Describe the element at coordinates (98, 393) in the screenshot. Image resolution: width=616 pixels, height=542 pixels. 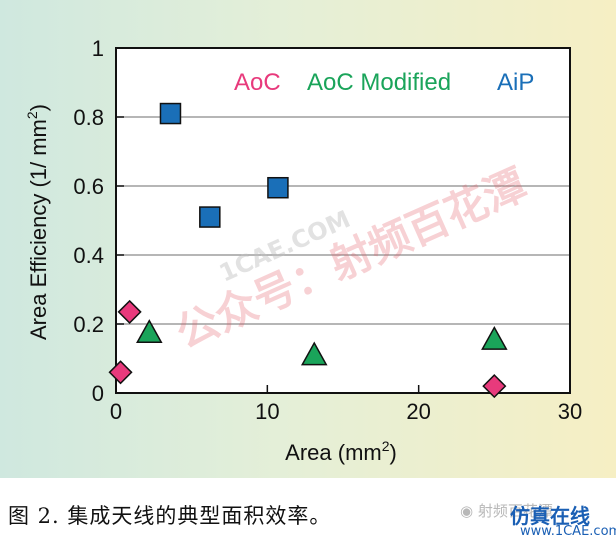
I see `y-tick-label-0: 0` at that location.